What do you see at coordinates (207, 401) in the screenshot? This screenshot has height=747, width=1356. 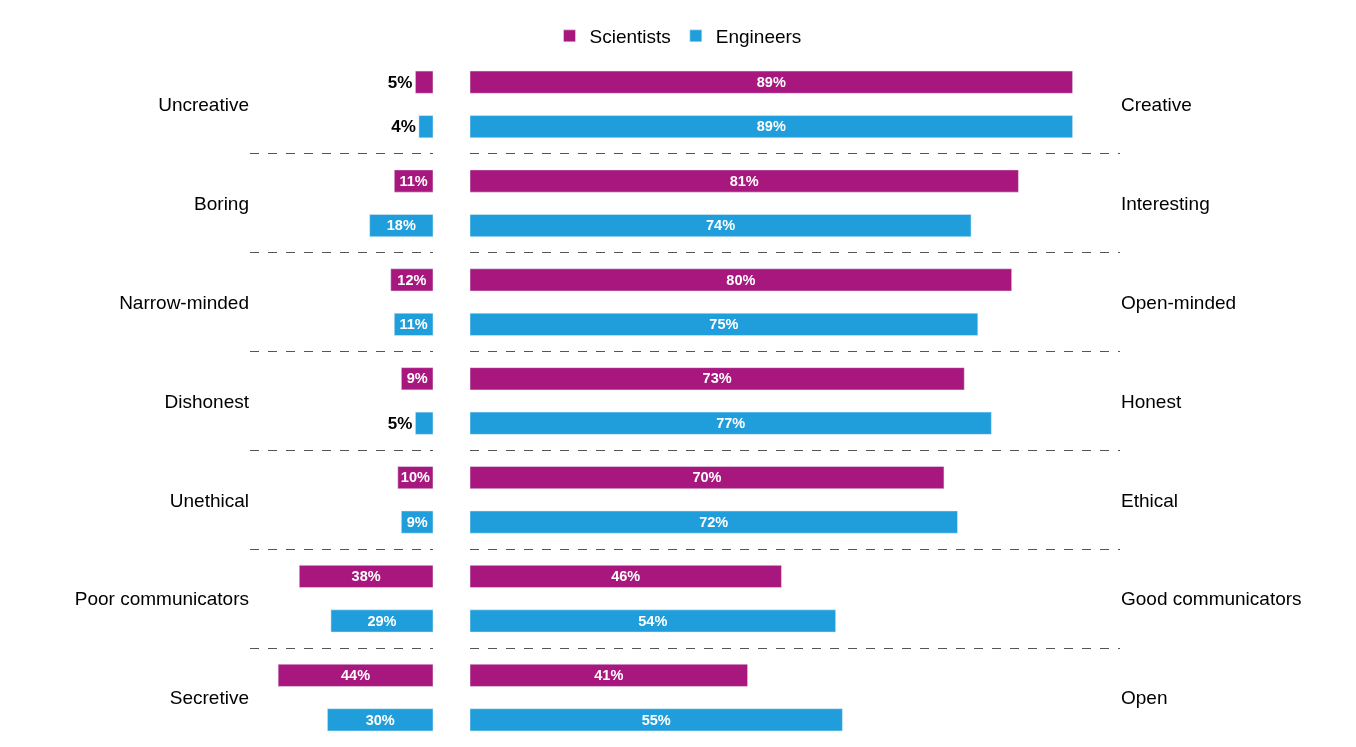 I see `y-tick-label: Dishonest` at bounding box center [207, 401].